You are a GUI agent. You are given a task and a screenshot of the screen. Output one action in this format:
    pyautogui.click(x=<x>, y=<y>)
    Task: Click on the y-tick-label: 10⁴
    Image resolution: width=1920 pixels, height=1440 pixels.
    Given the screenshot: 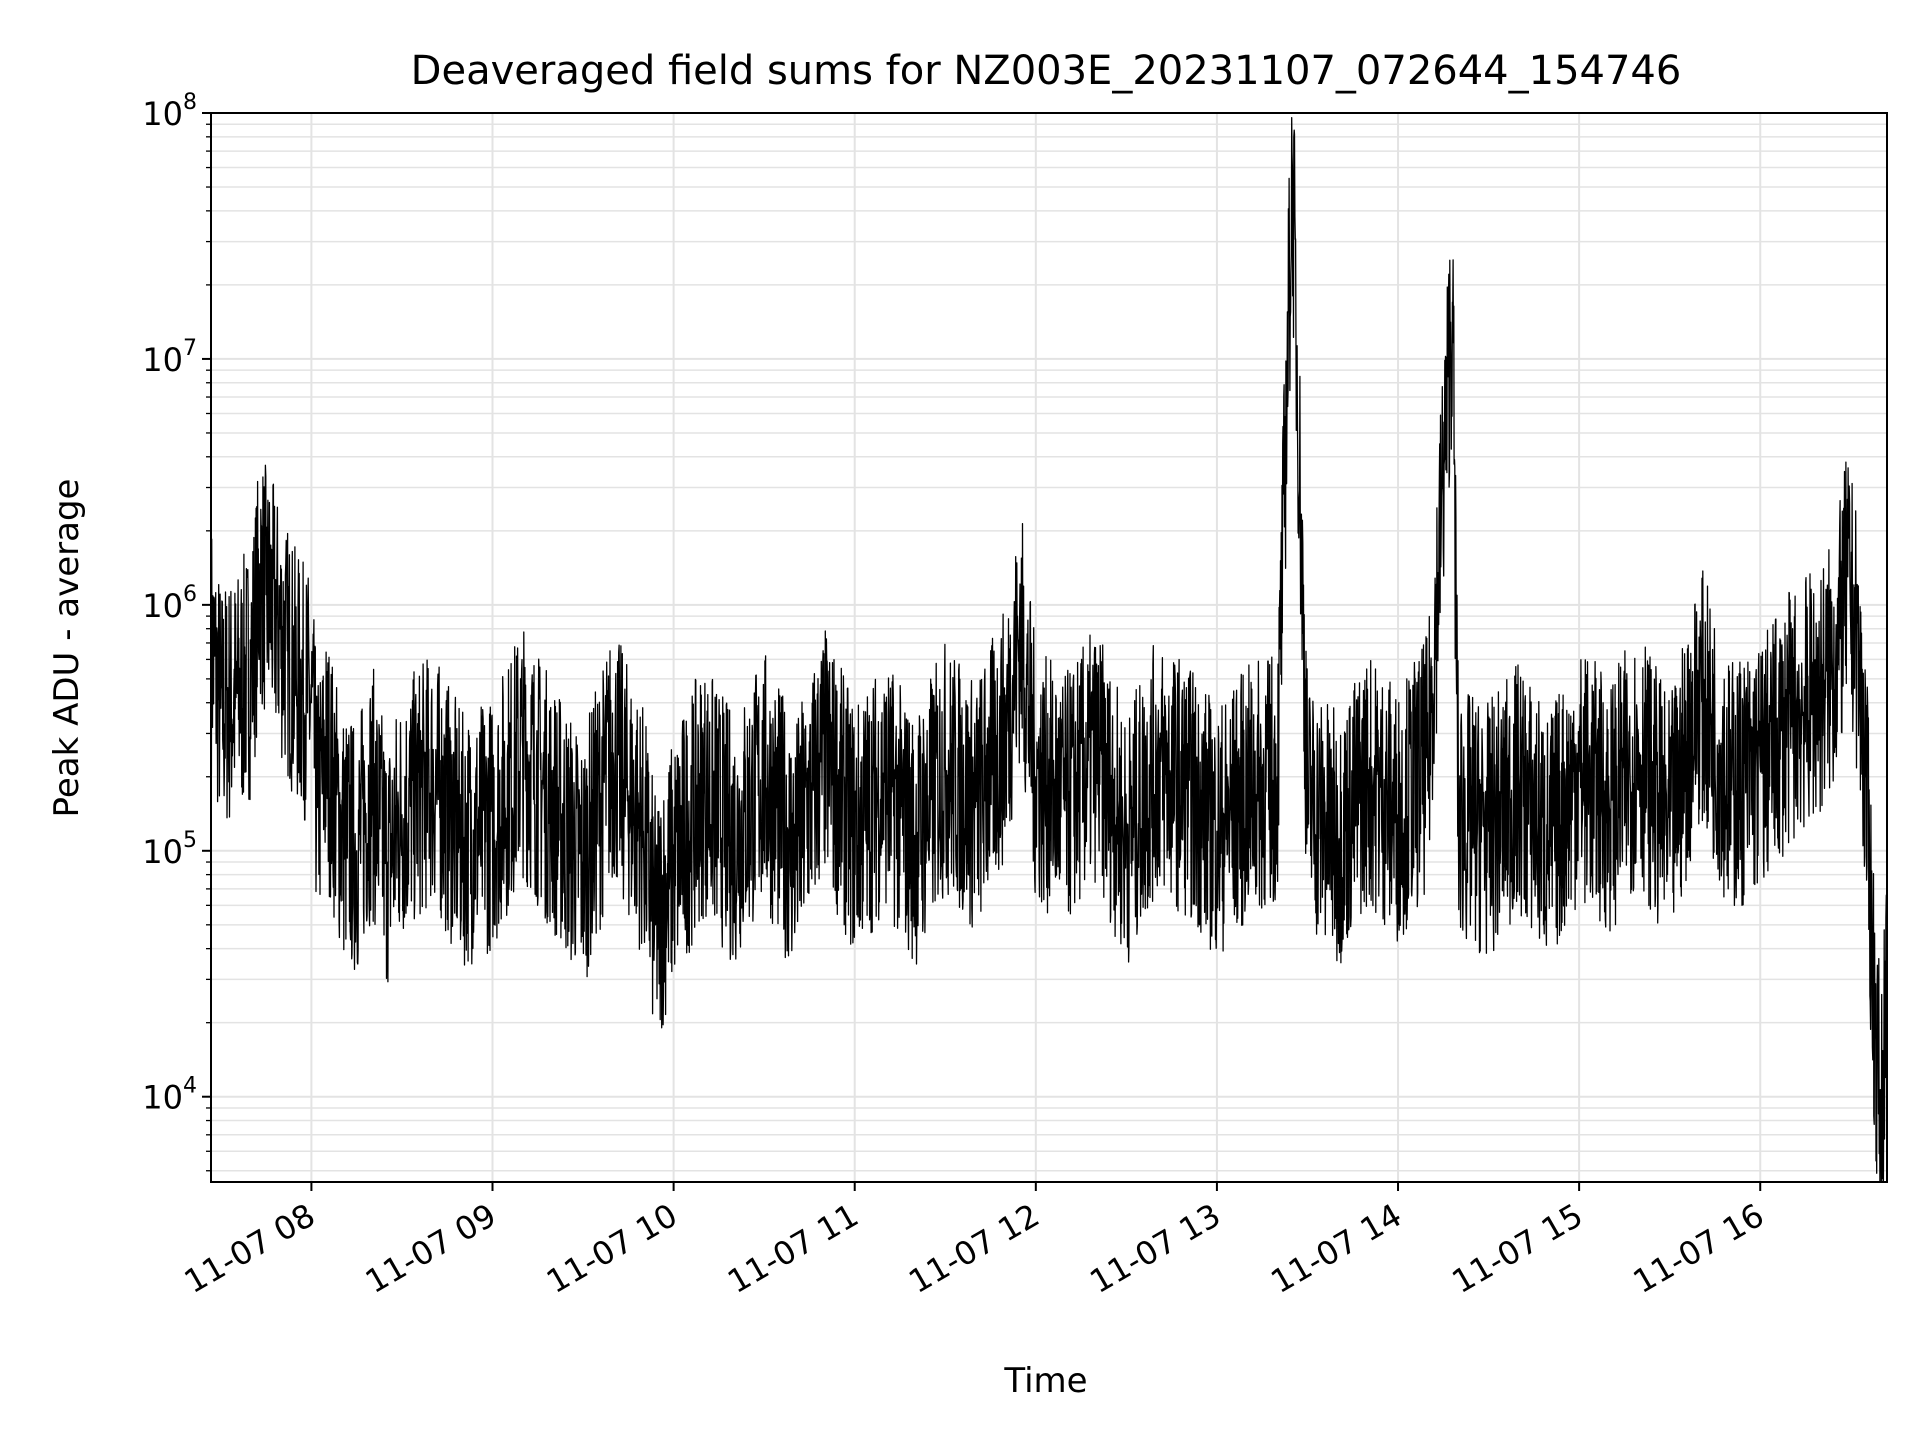 What is the action you would take?
    pyautogui.click(x=169, y=1095)
    